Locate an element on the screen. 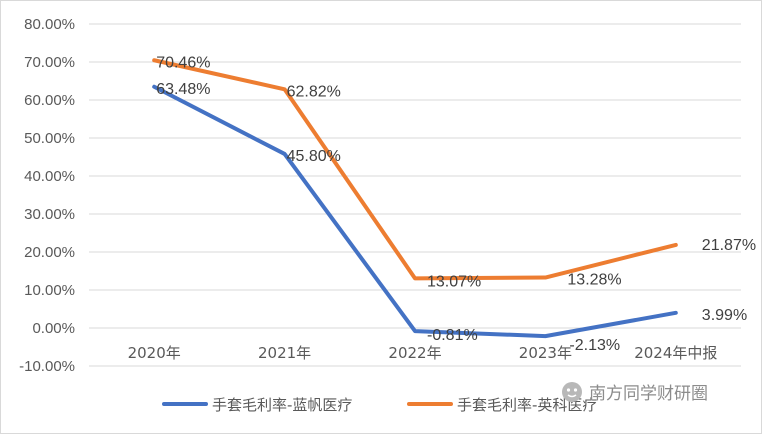 This screenshot has width=762, height=434. y-tick-label: 80.00% is located at coordinates (49, 24).